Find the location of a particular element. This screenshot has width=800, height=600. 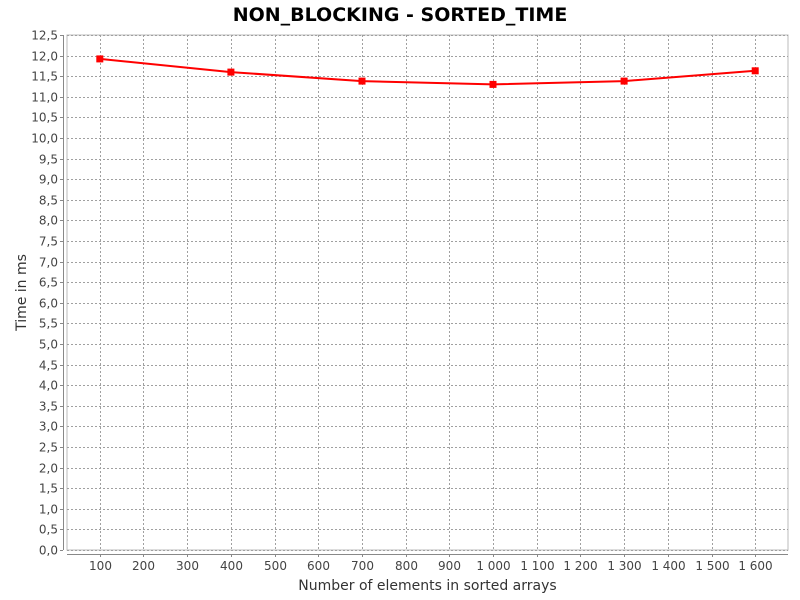

x-tick-label: 700 is located at coordinates (362, 566).